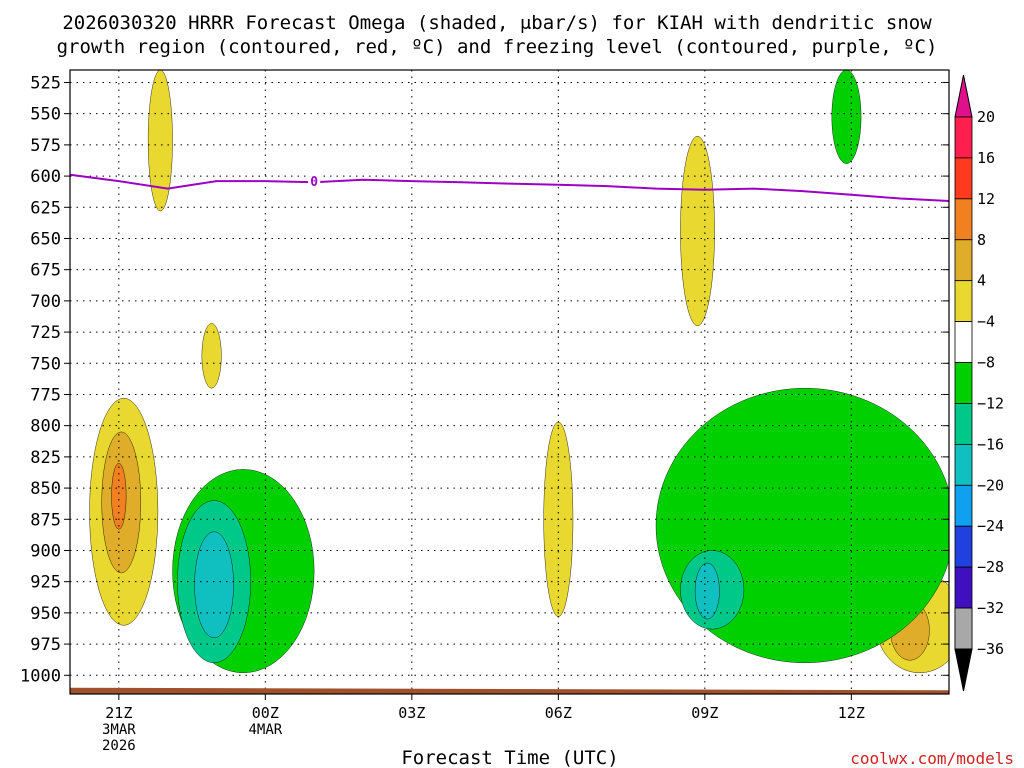 The height and width of the screenshot is (768, 1024). I want to click on y-tick-label: 1000, so click(40, 676).